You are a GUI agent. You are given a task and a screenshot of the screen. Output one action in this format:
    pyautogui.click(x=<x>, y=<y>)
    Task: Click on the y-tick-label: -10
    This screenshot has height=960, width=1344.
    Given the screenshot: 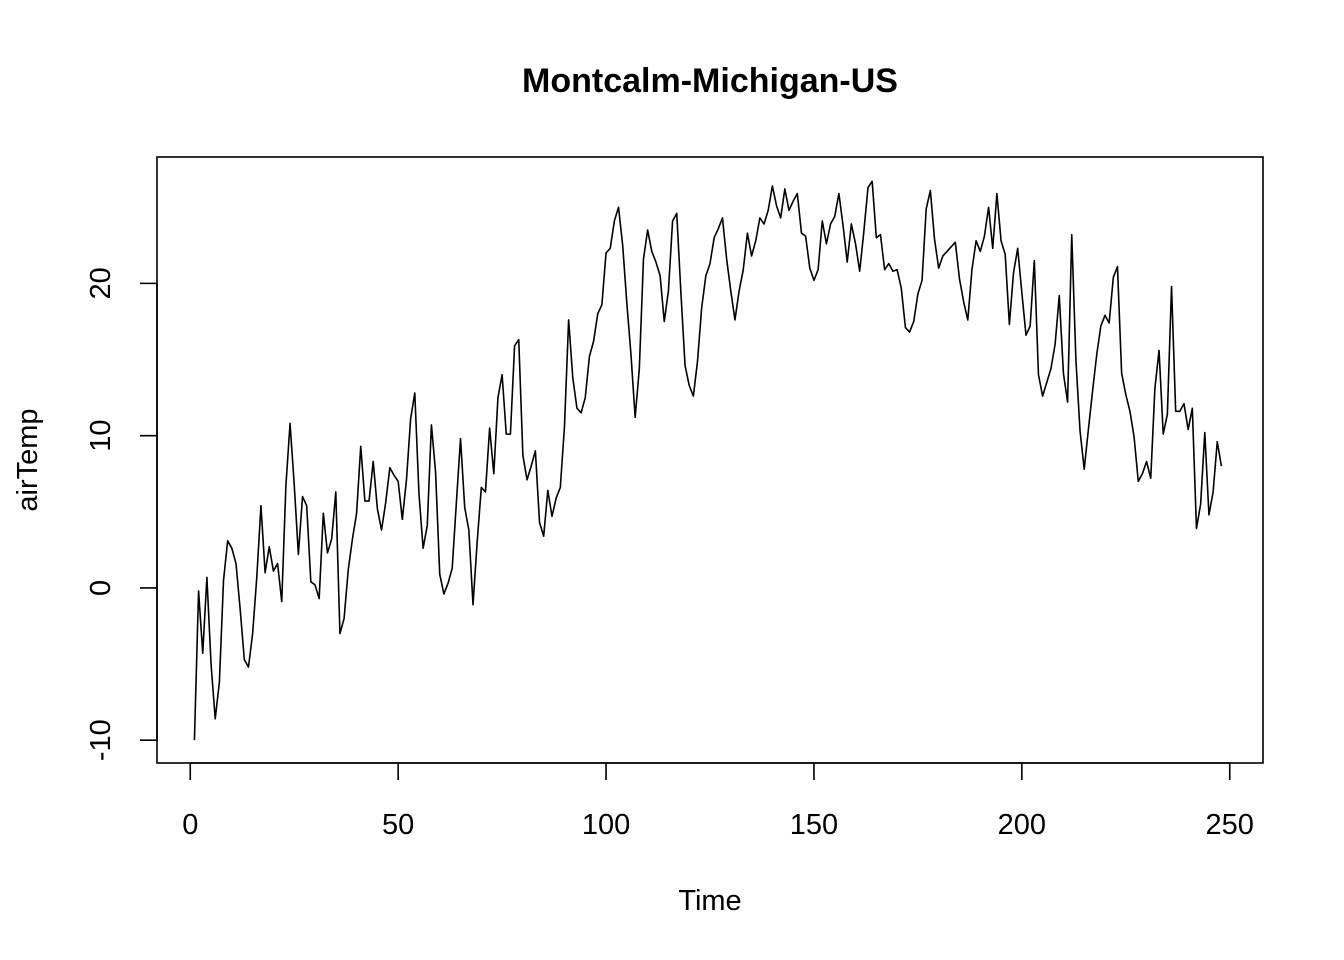 What is the action you would take?
    pyautogui.click(x=101, y=740)
    